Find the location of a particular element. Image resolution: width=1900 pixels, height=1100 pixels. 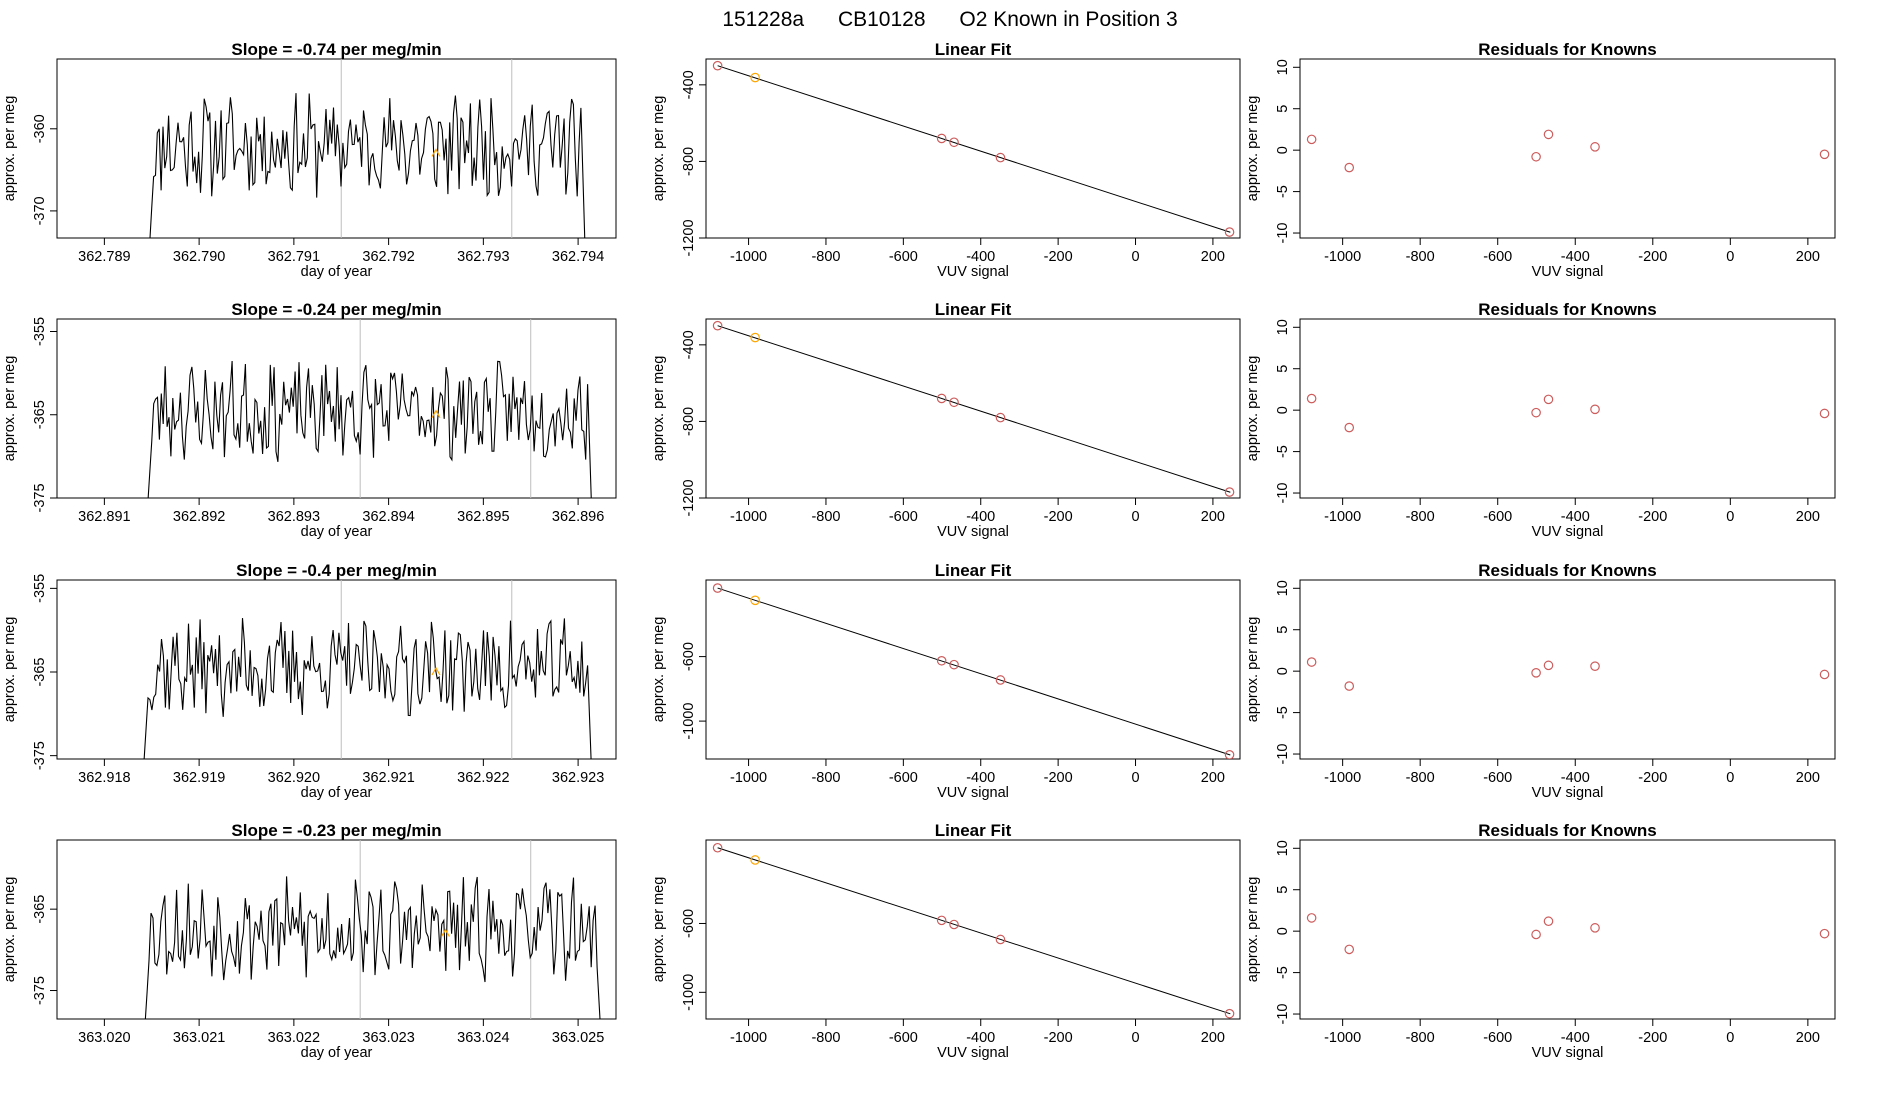

x-tick-label: 362.895 is located at coordinates (483, 517).